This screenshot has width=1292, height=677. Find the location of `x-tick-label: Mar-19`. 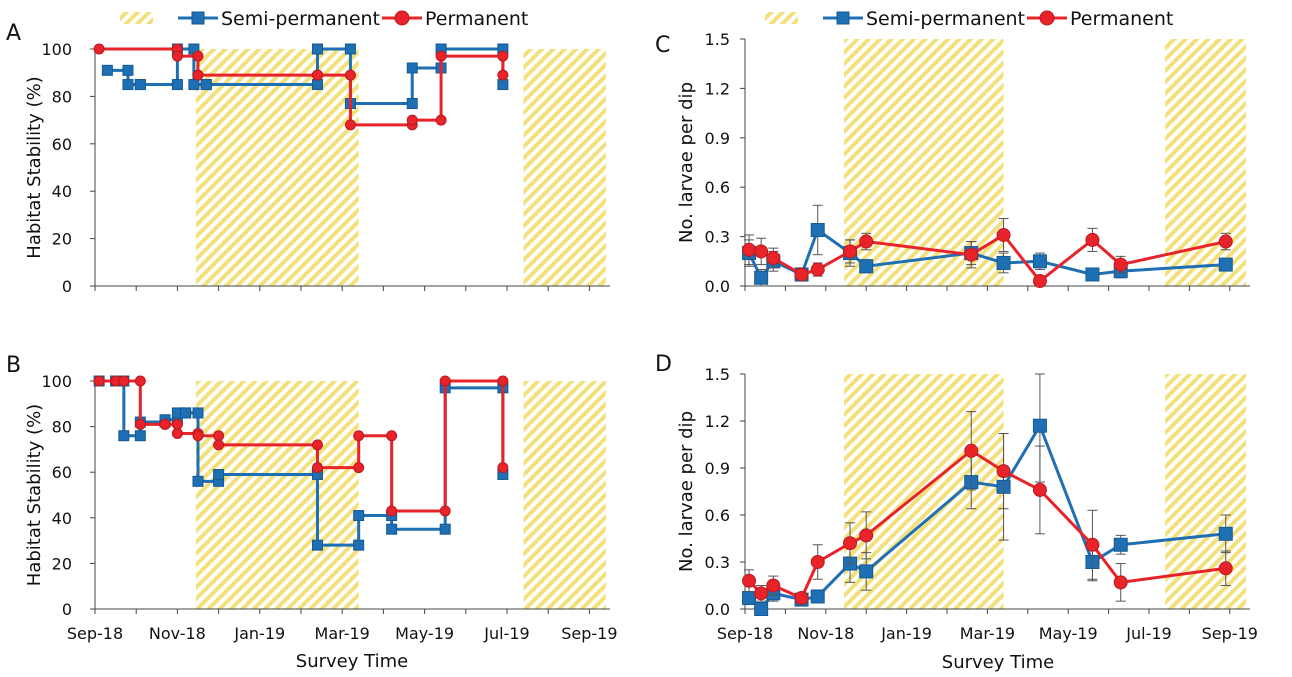

x-tick-label: Mar-19 is located at coordinates (987, 633).